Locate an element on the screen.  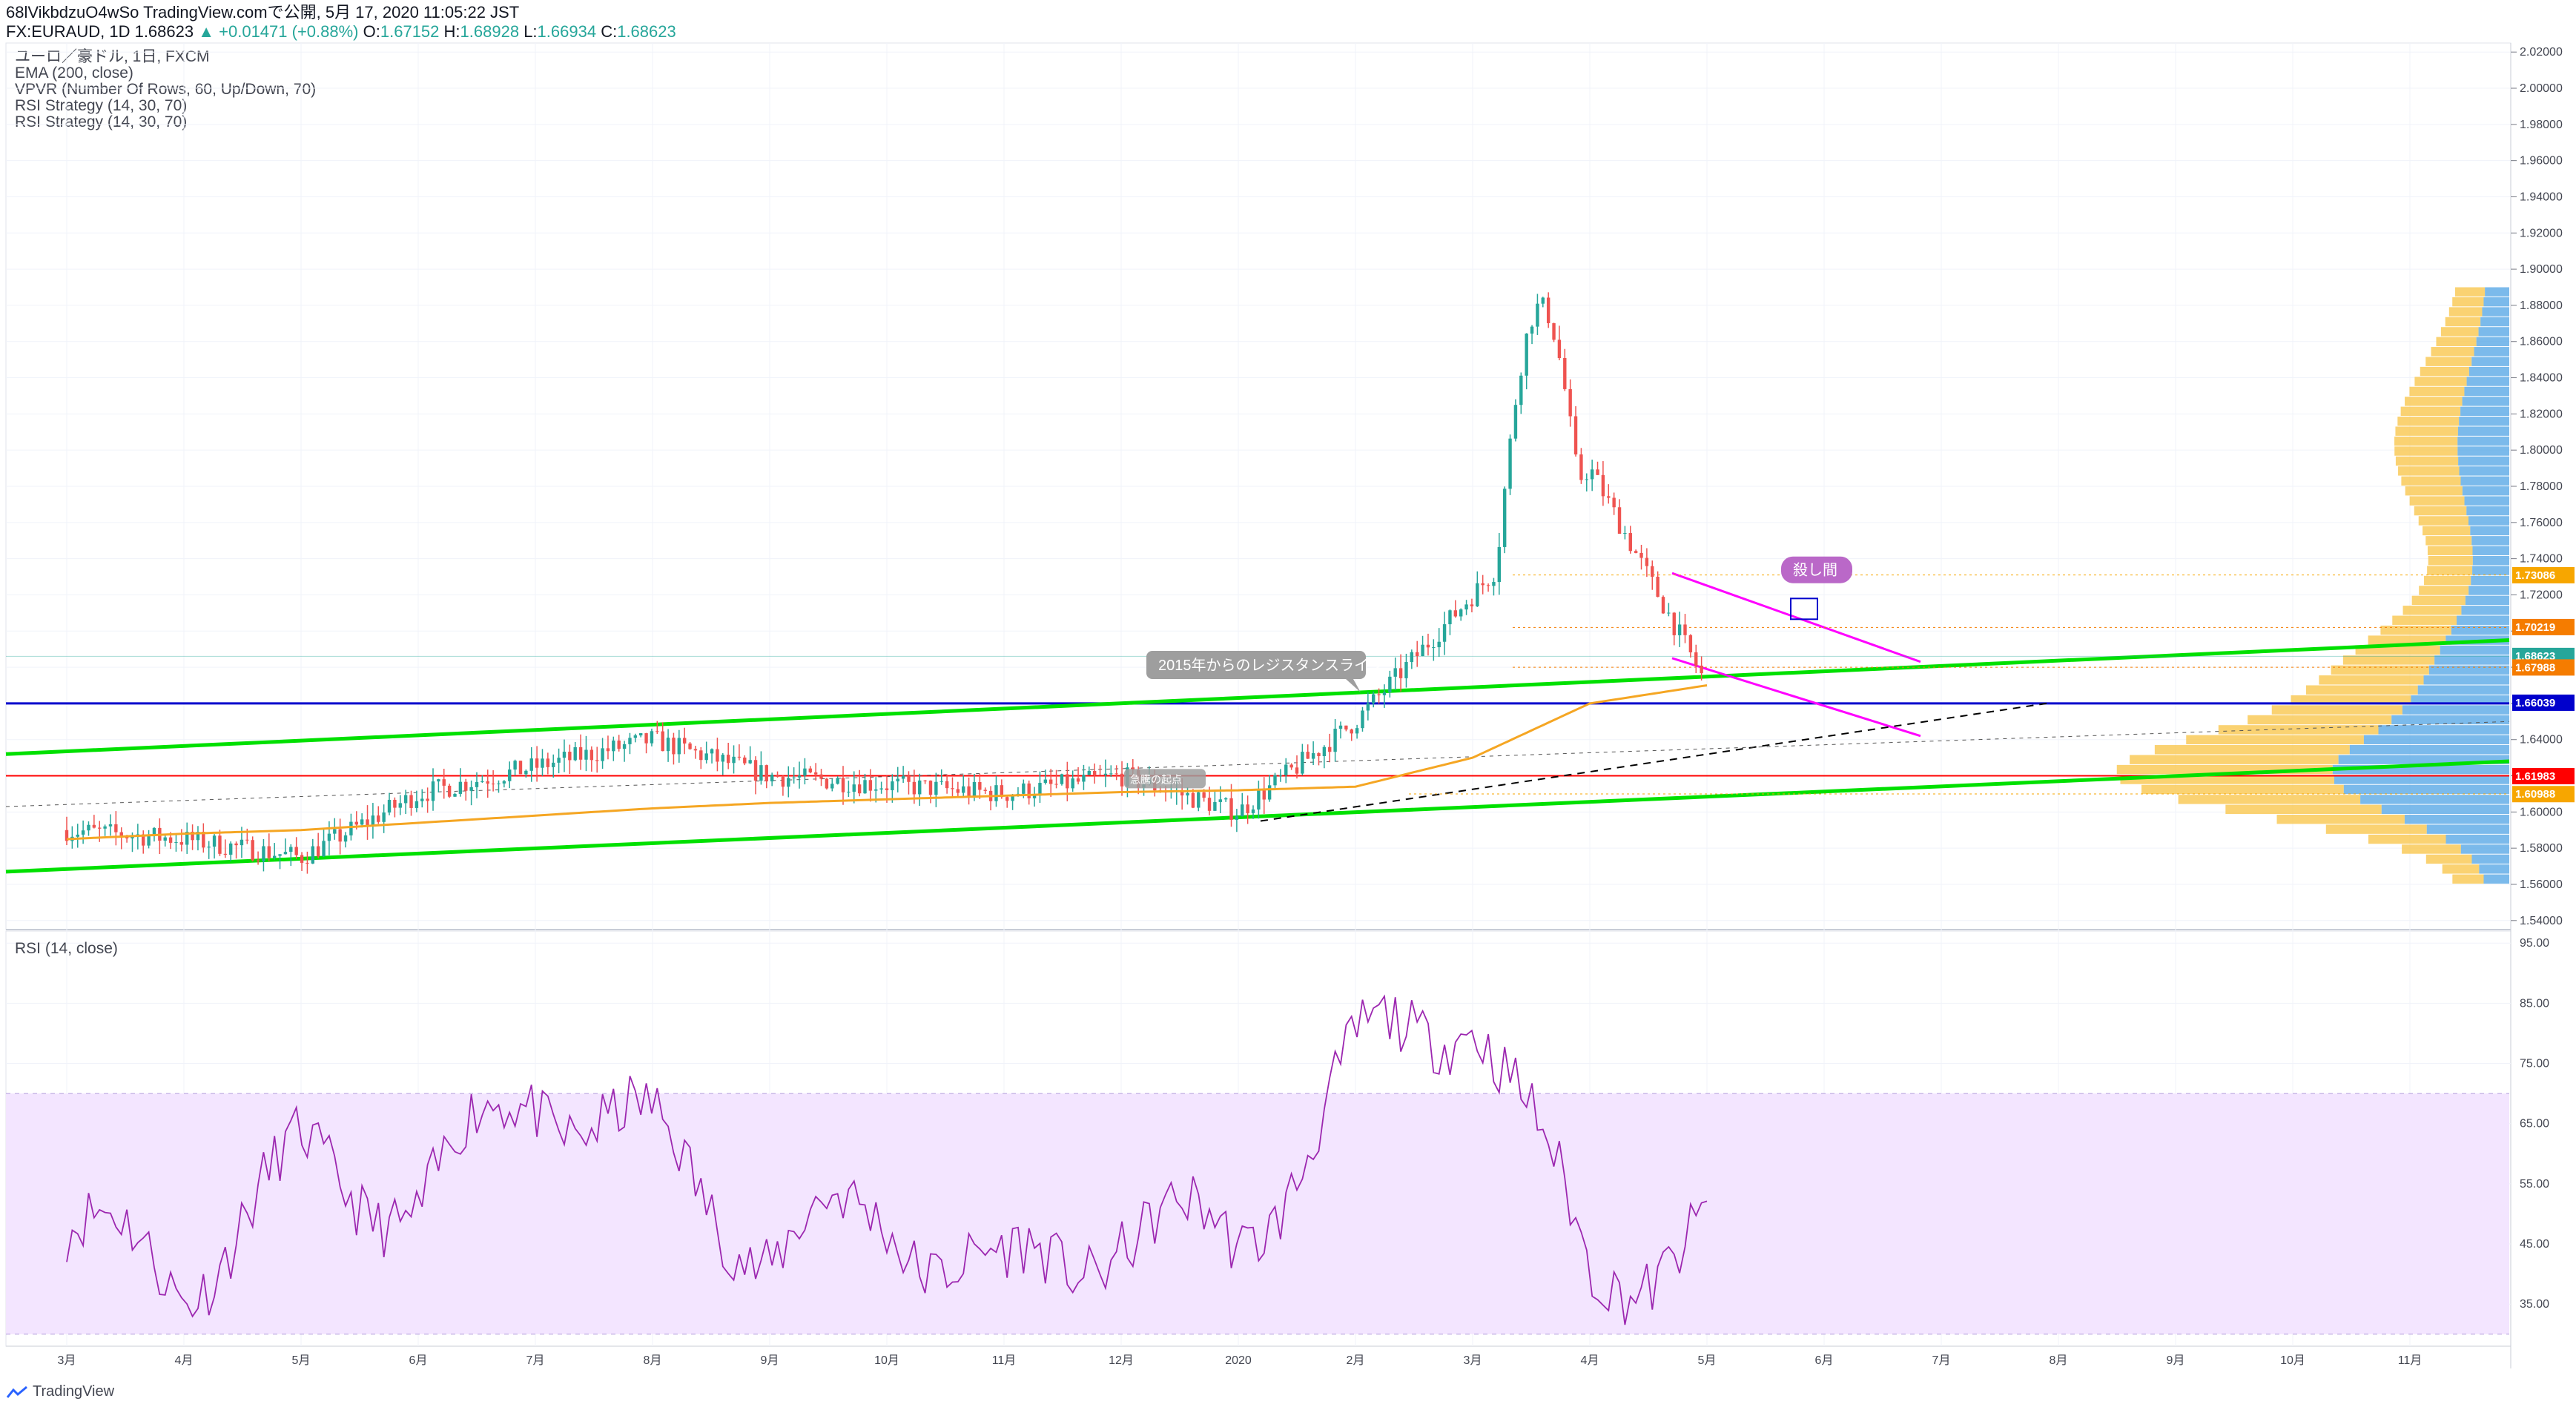
legend-rsi-strategy-1: RSI Strategy (14, 30, 70) is located at coordinates (101, 106).